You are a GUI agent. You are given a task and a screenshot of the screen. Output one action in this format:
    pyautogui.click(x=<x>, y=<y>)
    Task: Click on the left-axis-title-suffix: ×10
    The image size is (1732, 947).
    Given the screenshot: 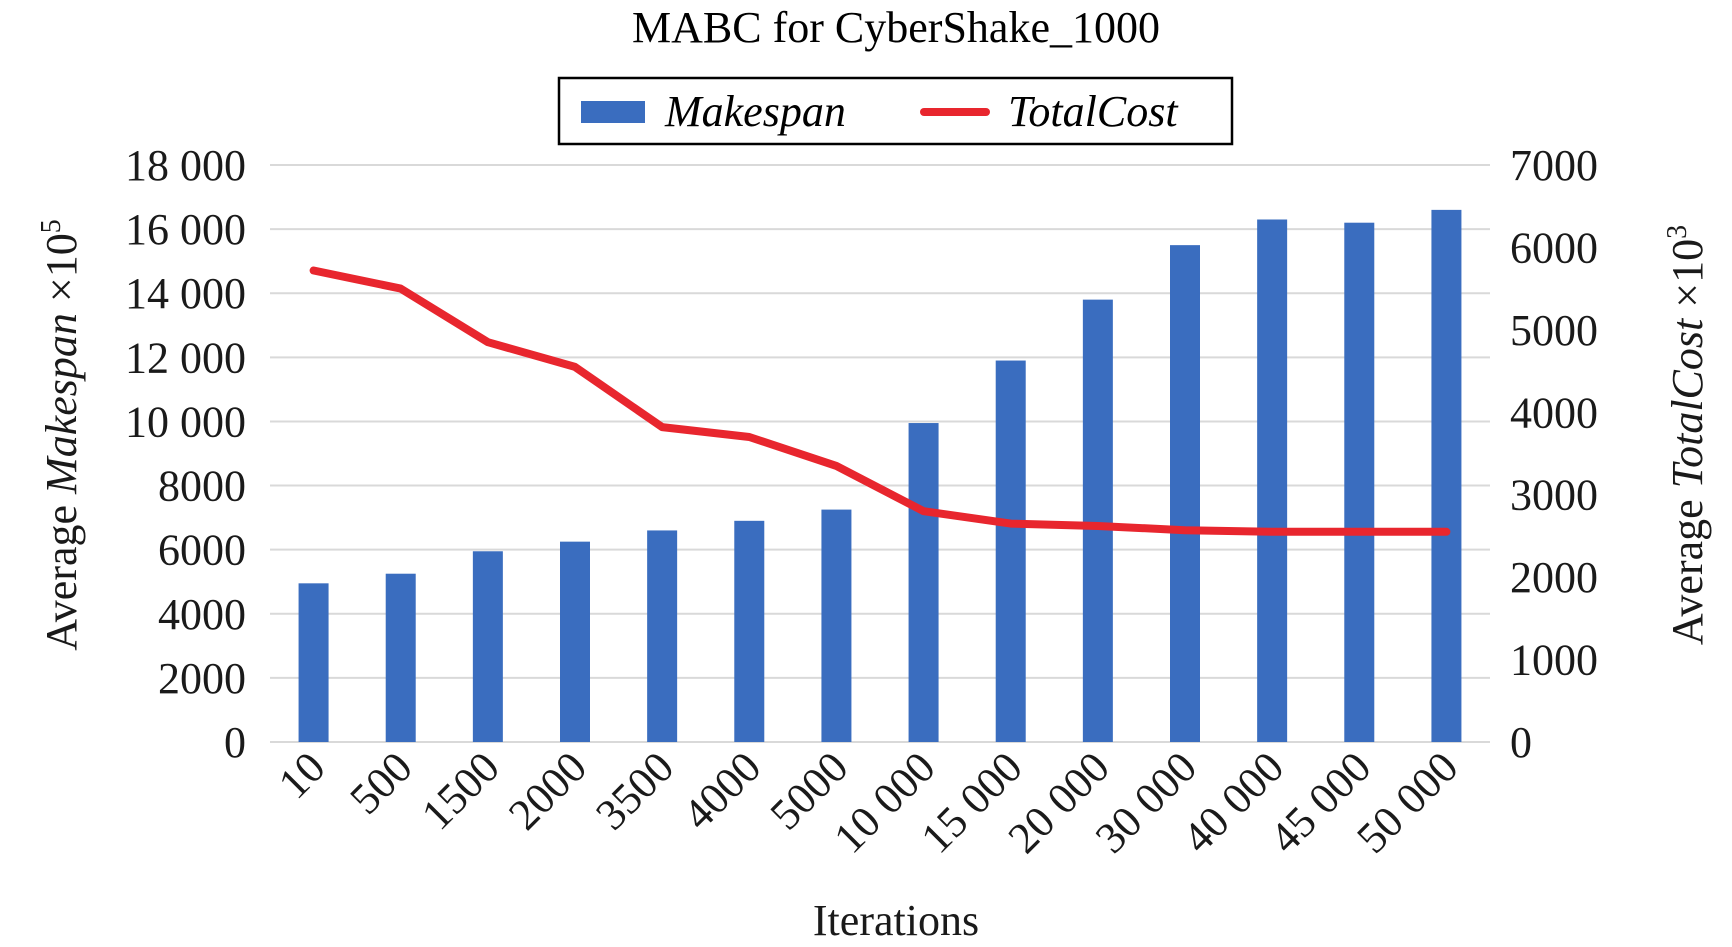 What is the action you would take?
    pyautogui.click(x=61, y=273)
    